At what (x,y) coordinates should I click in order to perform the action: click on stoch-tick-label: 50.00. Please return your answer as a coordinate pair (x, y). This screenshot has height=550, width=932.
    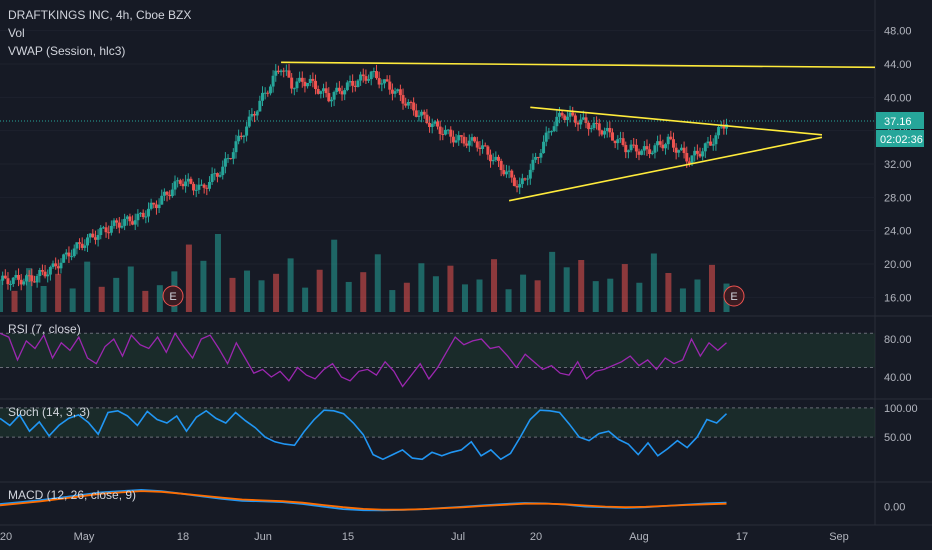
    Looking at the image, I should click on (898, 438).